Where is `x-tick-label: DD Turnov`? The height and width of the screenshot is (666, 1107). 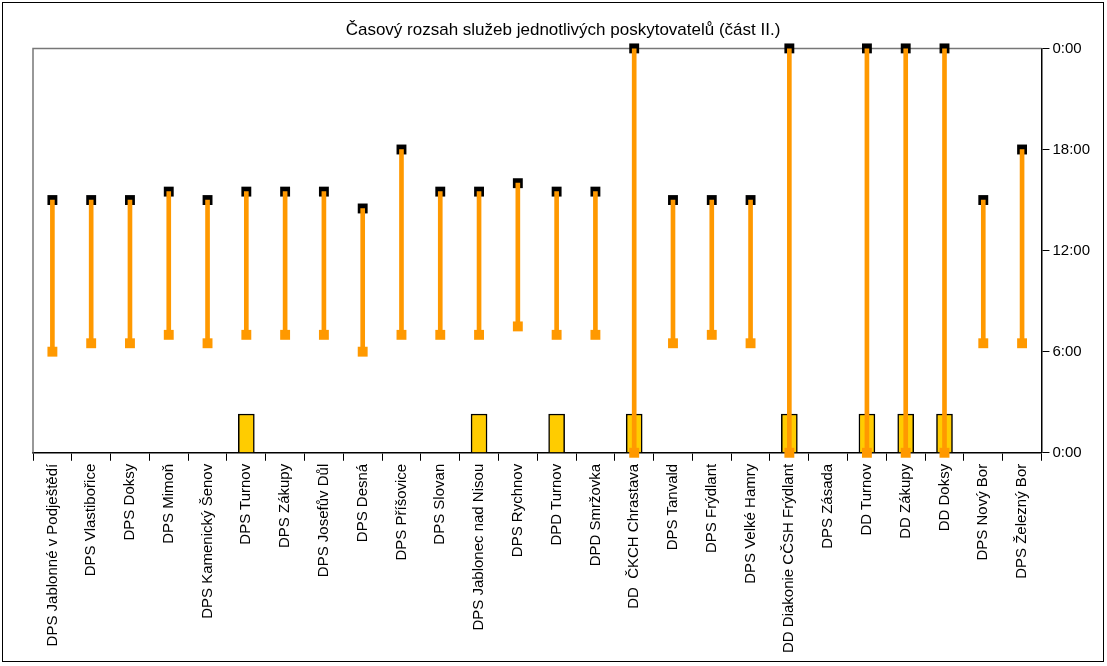 x-tick-label: DD Turnov is located at coordinates (866, 499).